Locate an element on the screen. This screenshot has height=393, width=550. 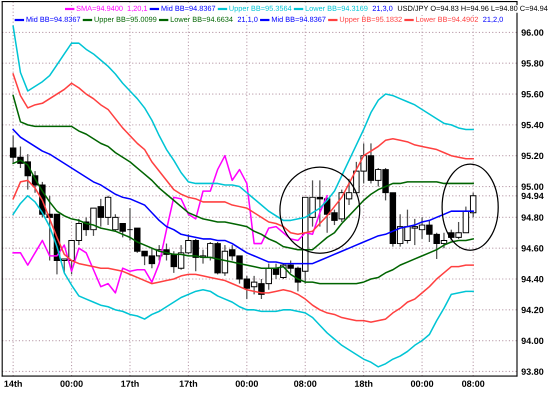
x-tick-label: 14th is located at coordinates (13, 383).